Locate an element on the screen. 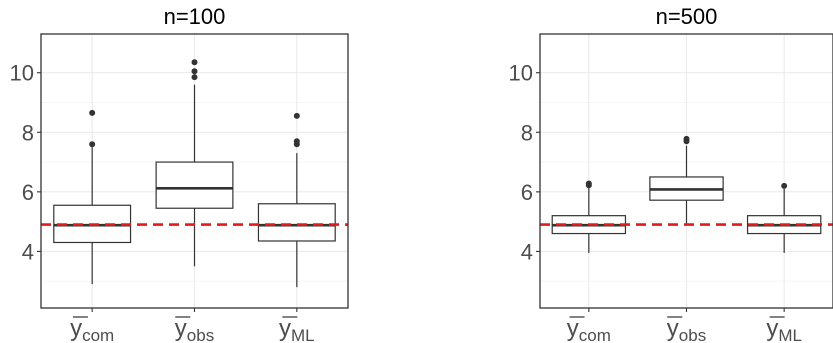 The image size is (833, 343). box-ML is located at coordinates (296, 200).